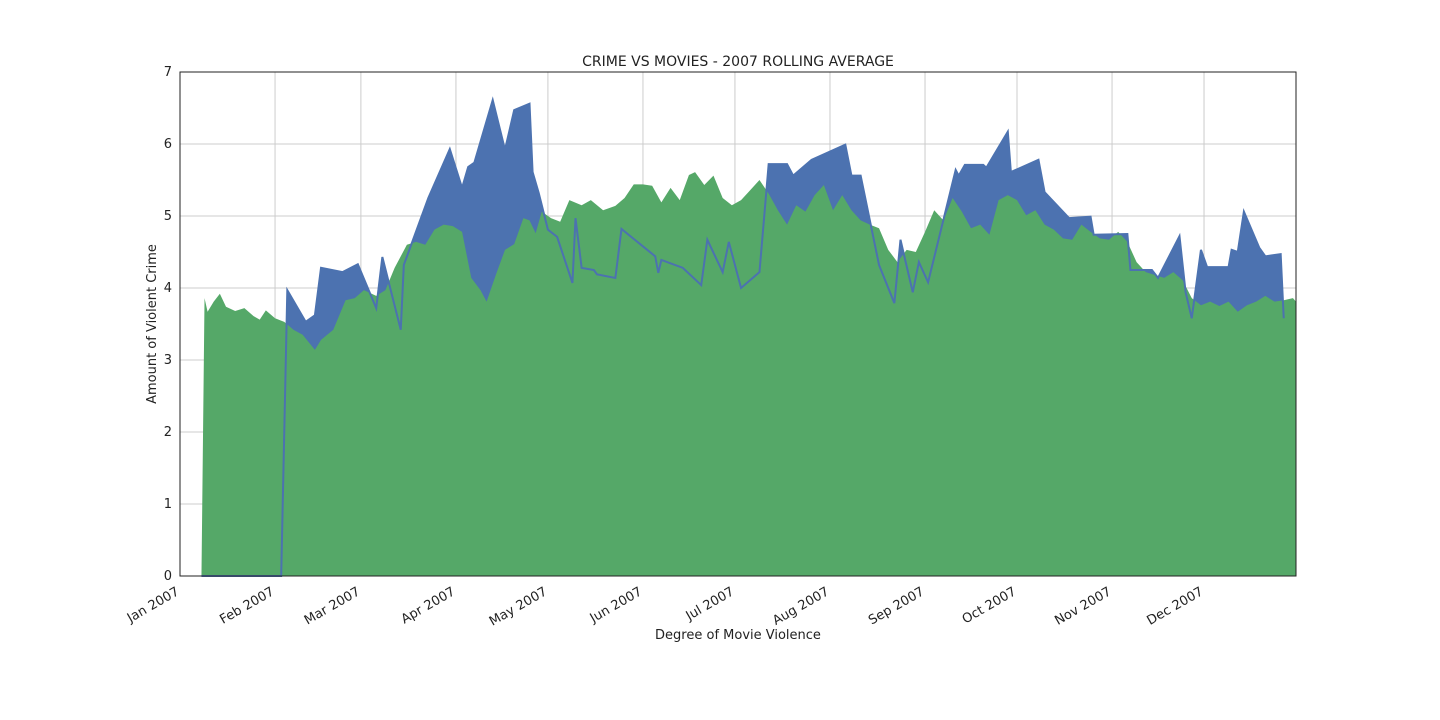  Describe the element at coordinates (428, 605) in the screenshot. I see `x-tick-label: Apr 2007` at that location.